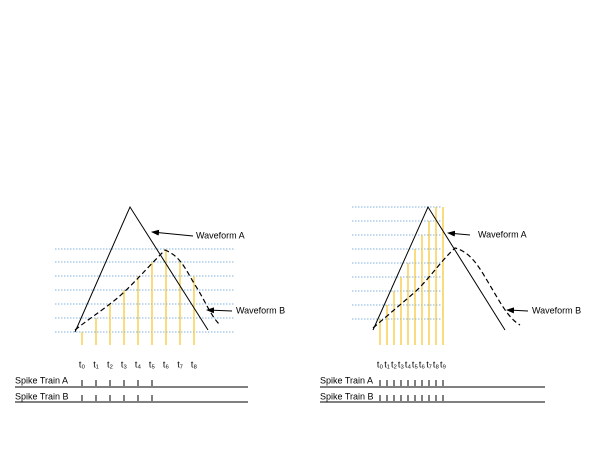  What do you see at coordinates (443, 364) in the screenshot?
I see `time-label: t₉` at bounding box center [443, 364].